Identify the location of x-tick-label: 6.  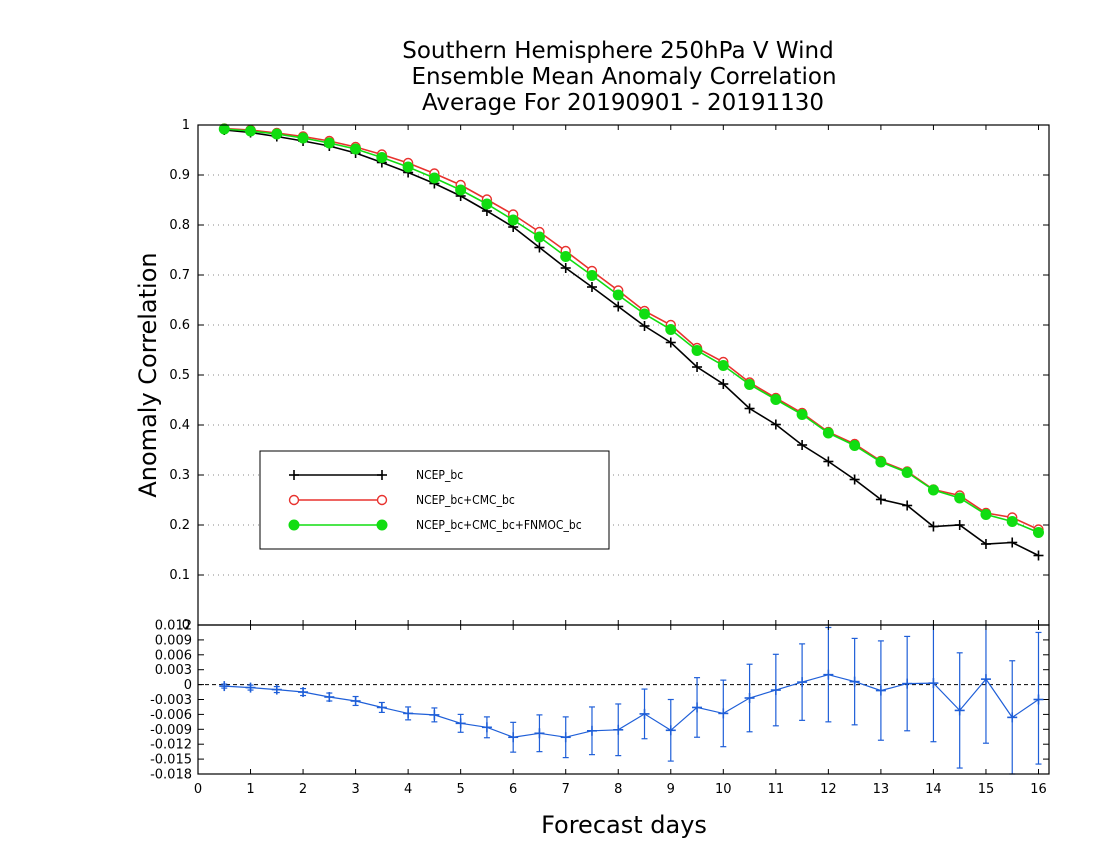
(513, 789).